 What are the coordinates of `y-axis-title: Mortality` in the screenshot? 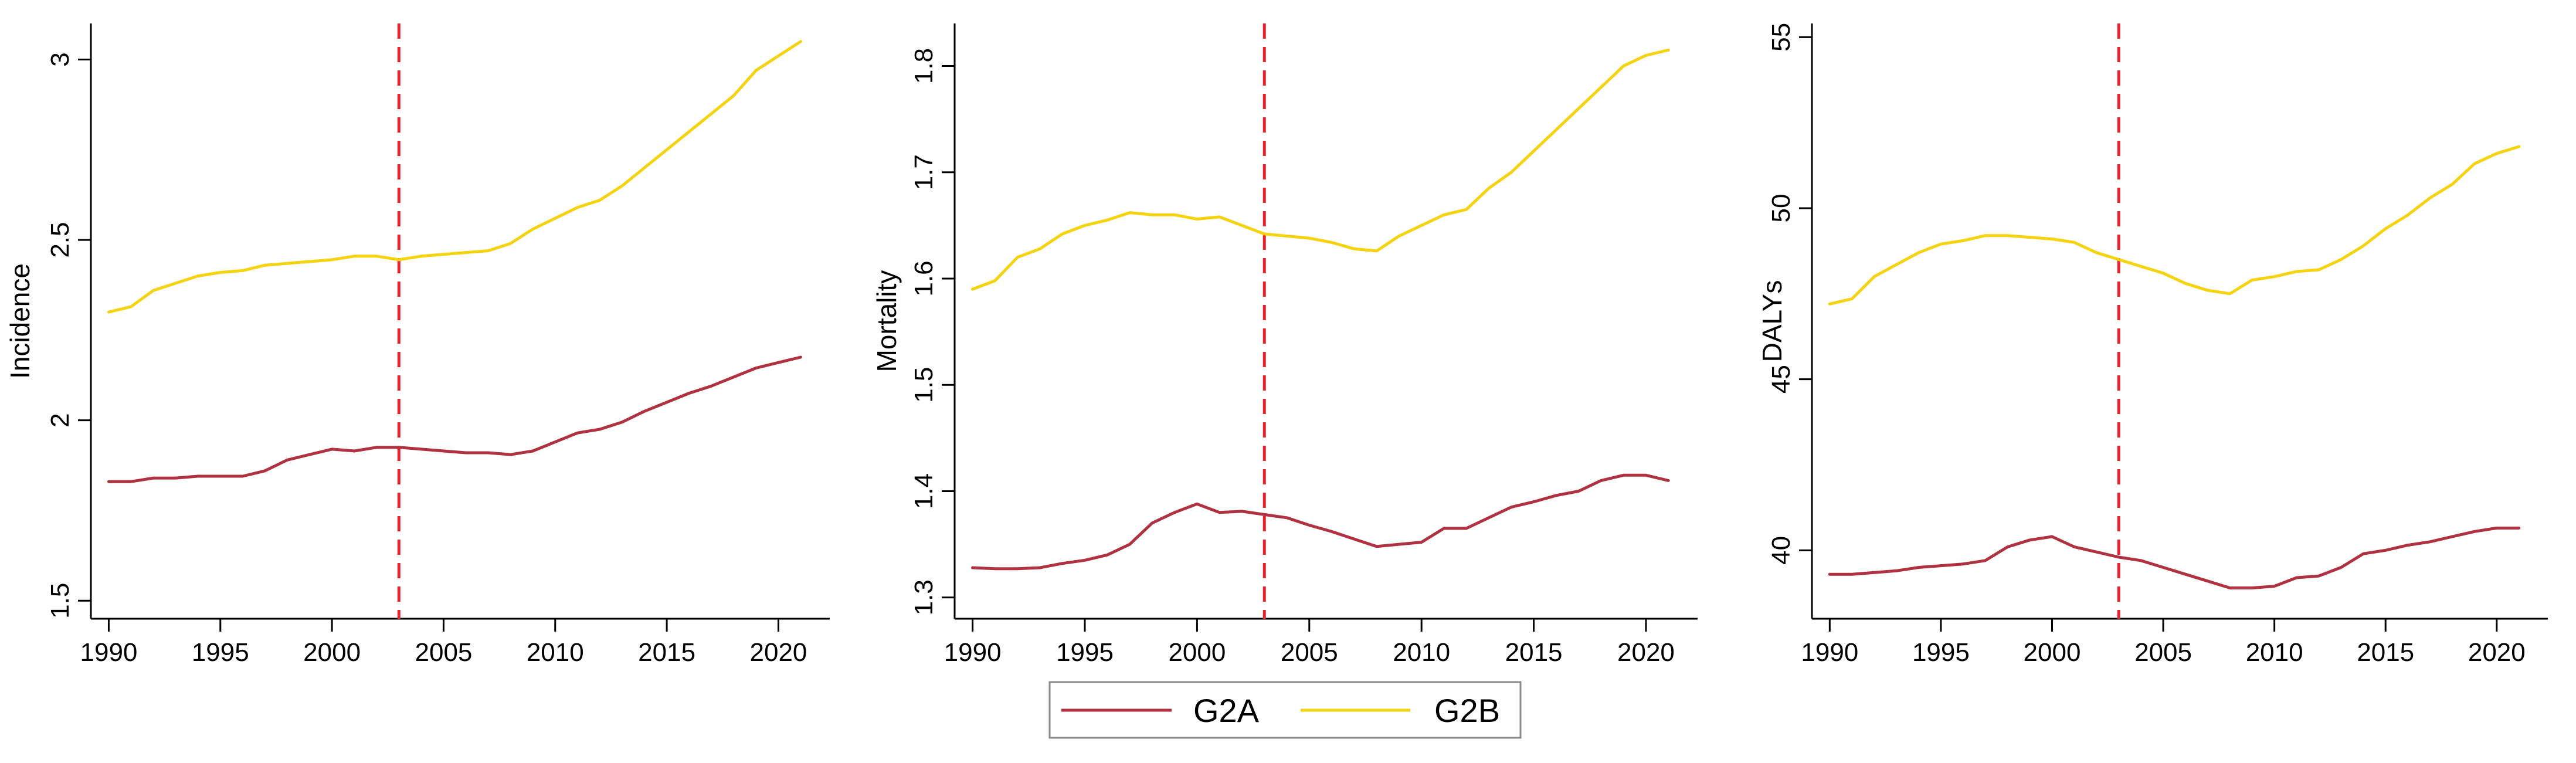 It's located at (886, 321).